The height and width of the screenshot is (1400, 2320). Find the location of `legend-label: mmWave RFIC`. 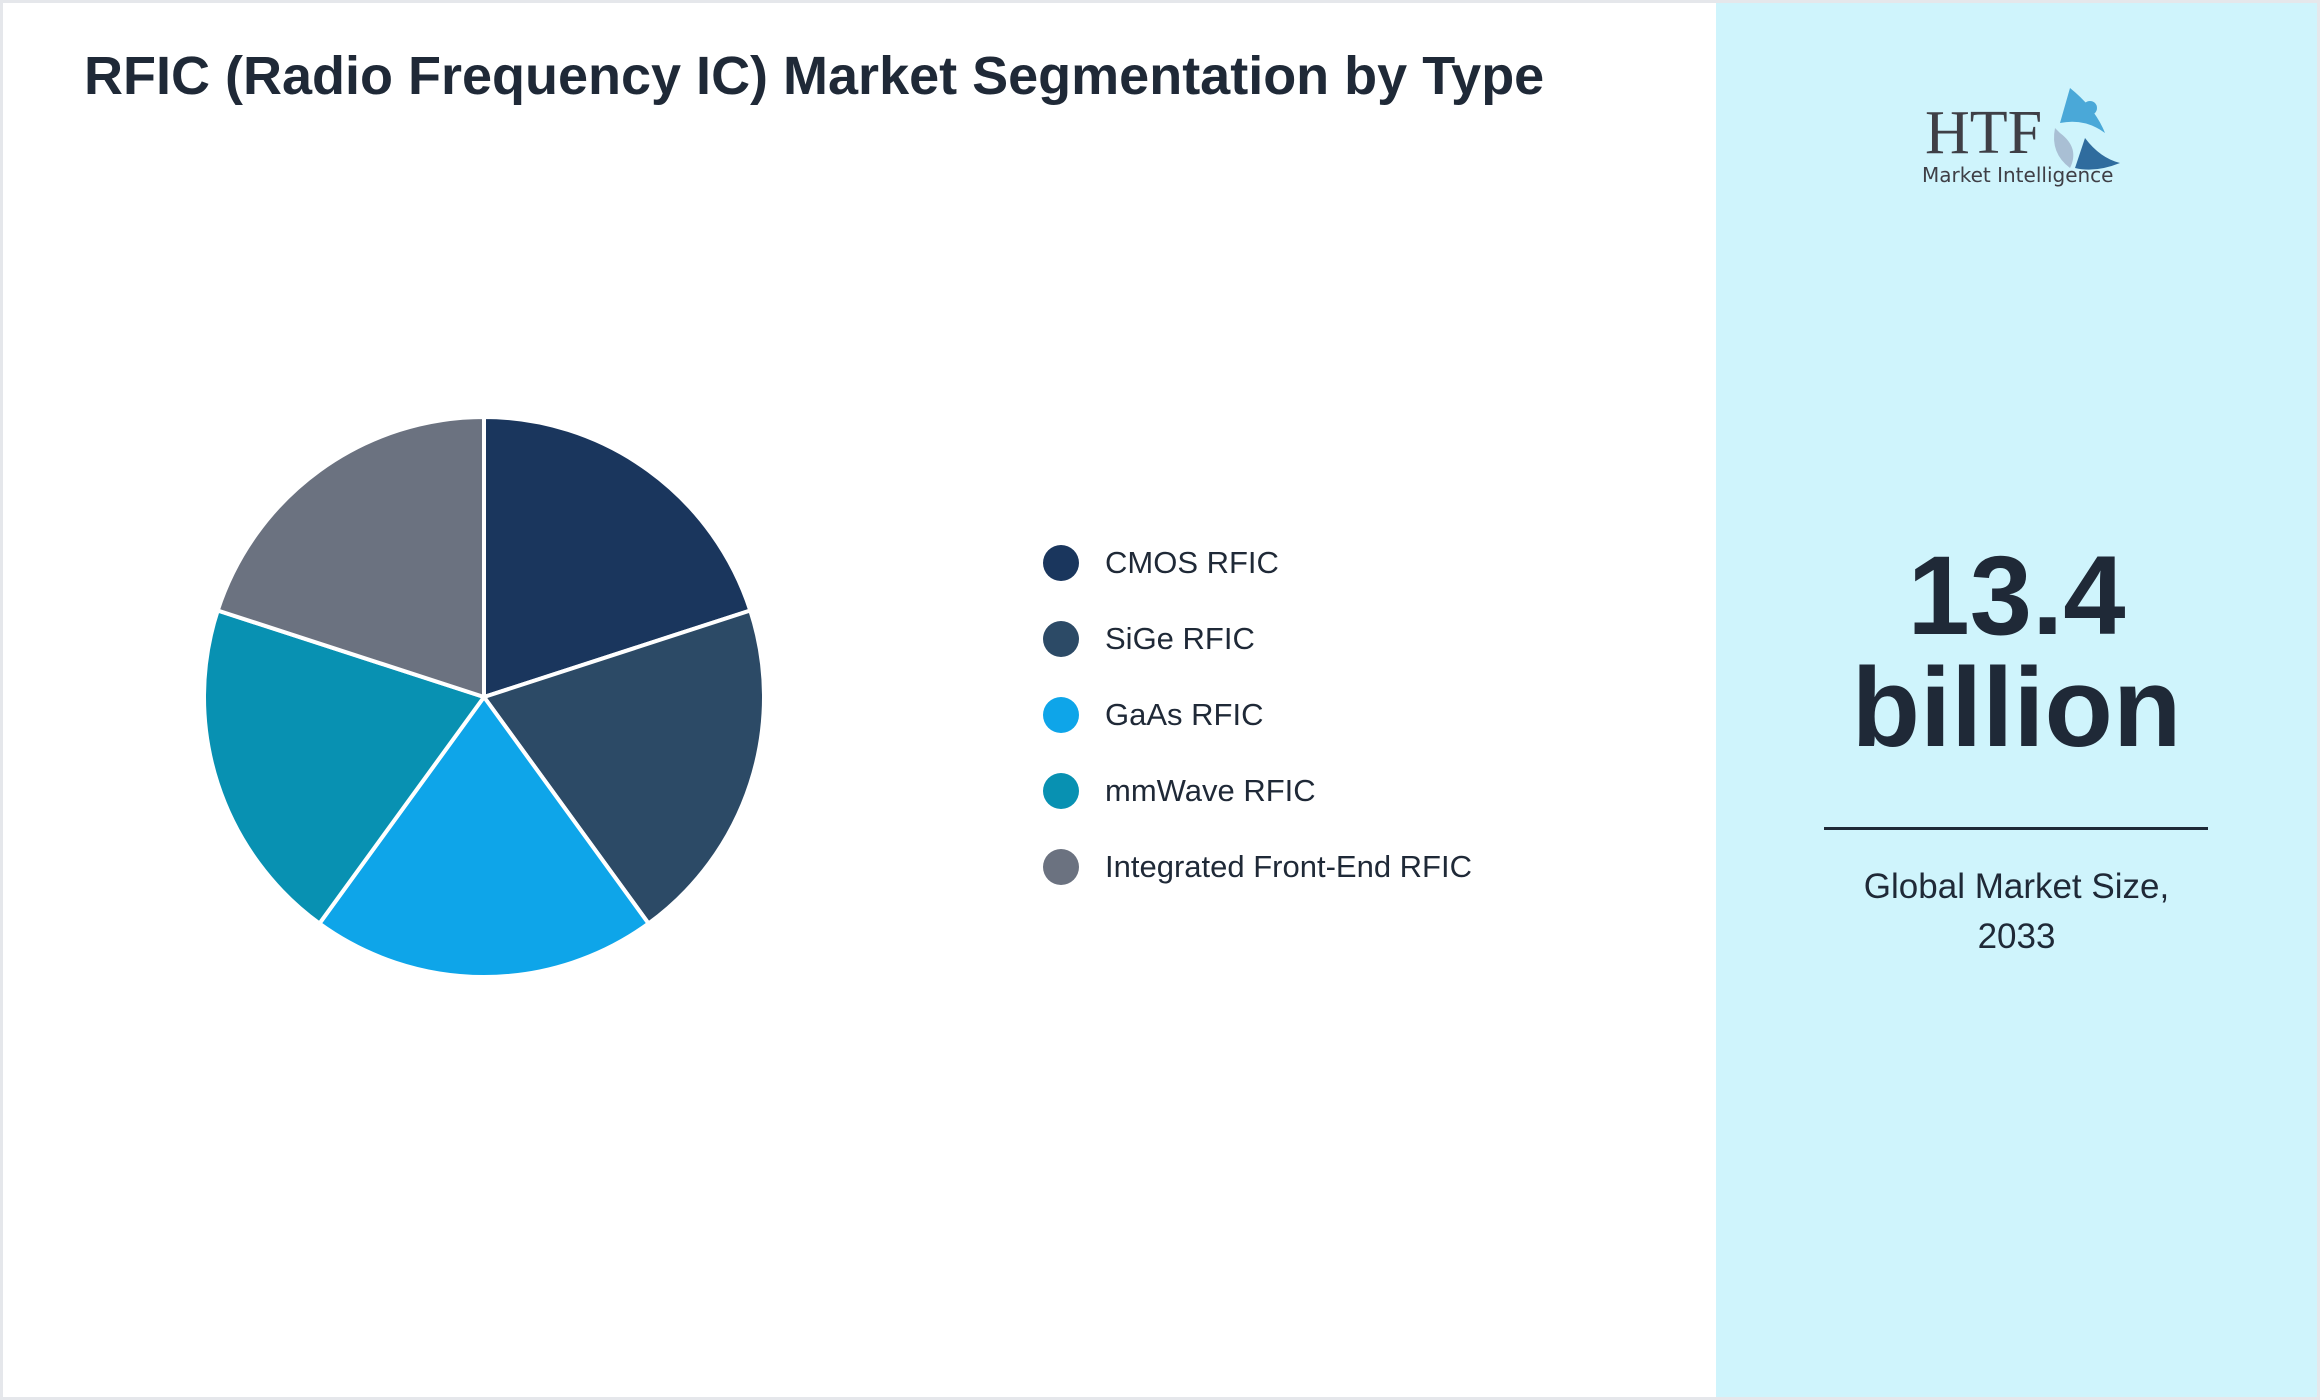

legend-label: mmWave RFIC is located at coordinates (1210, 790).